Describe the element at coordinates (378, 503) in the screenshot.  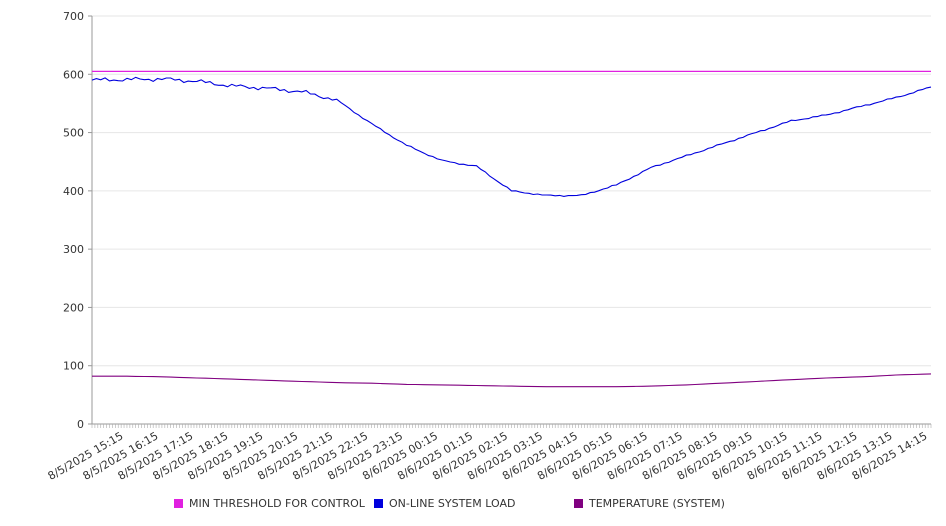
I see `legend-swatch-system-load` at that location.